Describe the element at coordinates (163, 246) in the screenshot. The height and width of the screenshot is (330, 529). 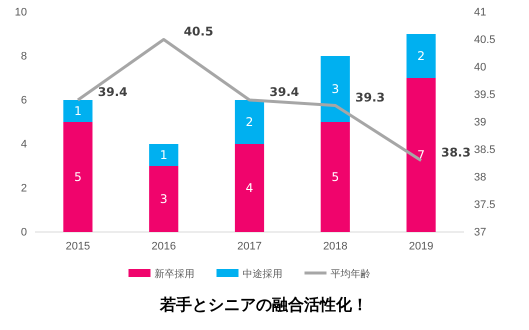
I see `x-tick-label: 2016` at that location.